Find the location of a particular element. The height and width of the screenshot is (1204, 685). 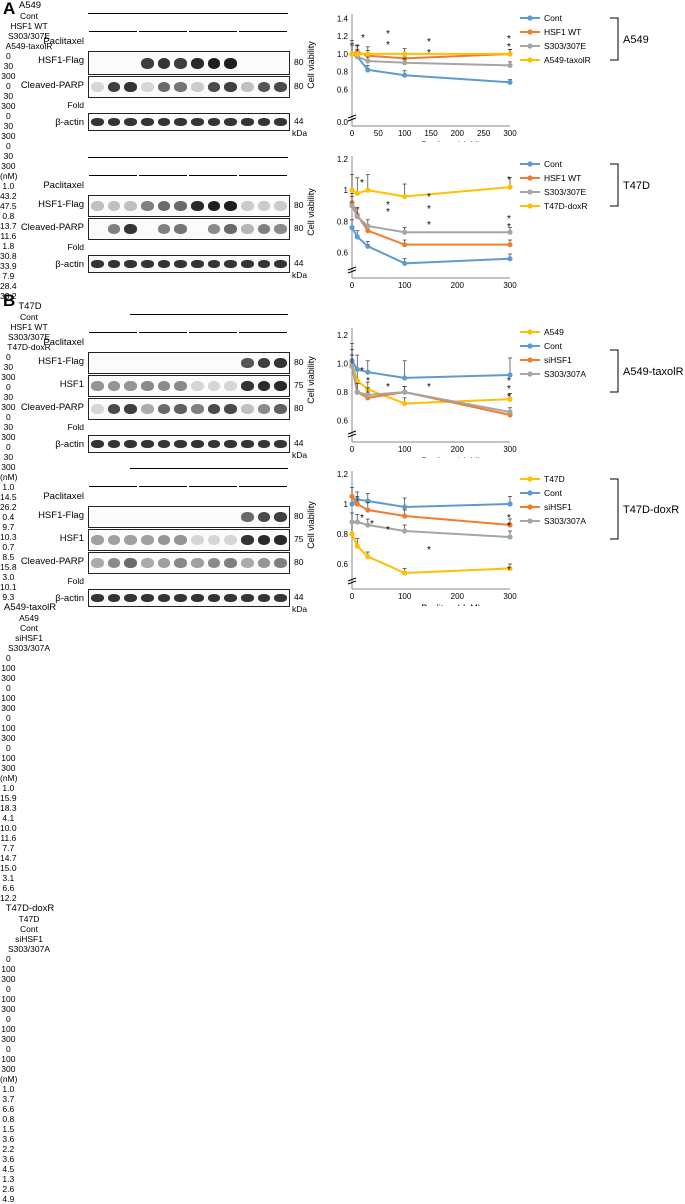

fold-value: 2.6 is located at coordinates (8, 1189).